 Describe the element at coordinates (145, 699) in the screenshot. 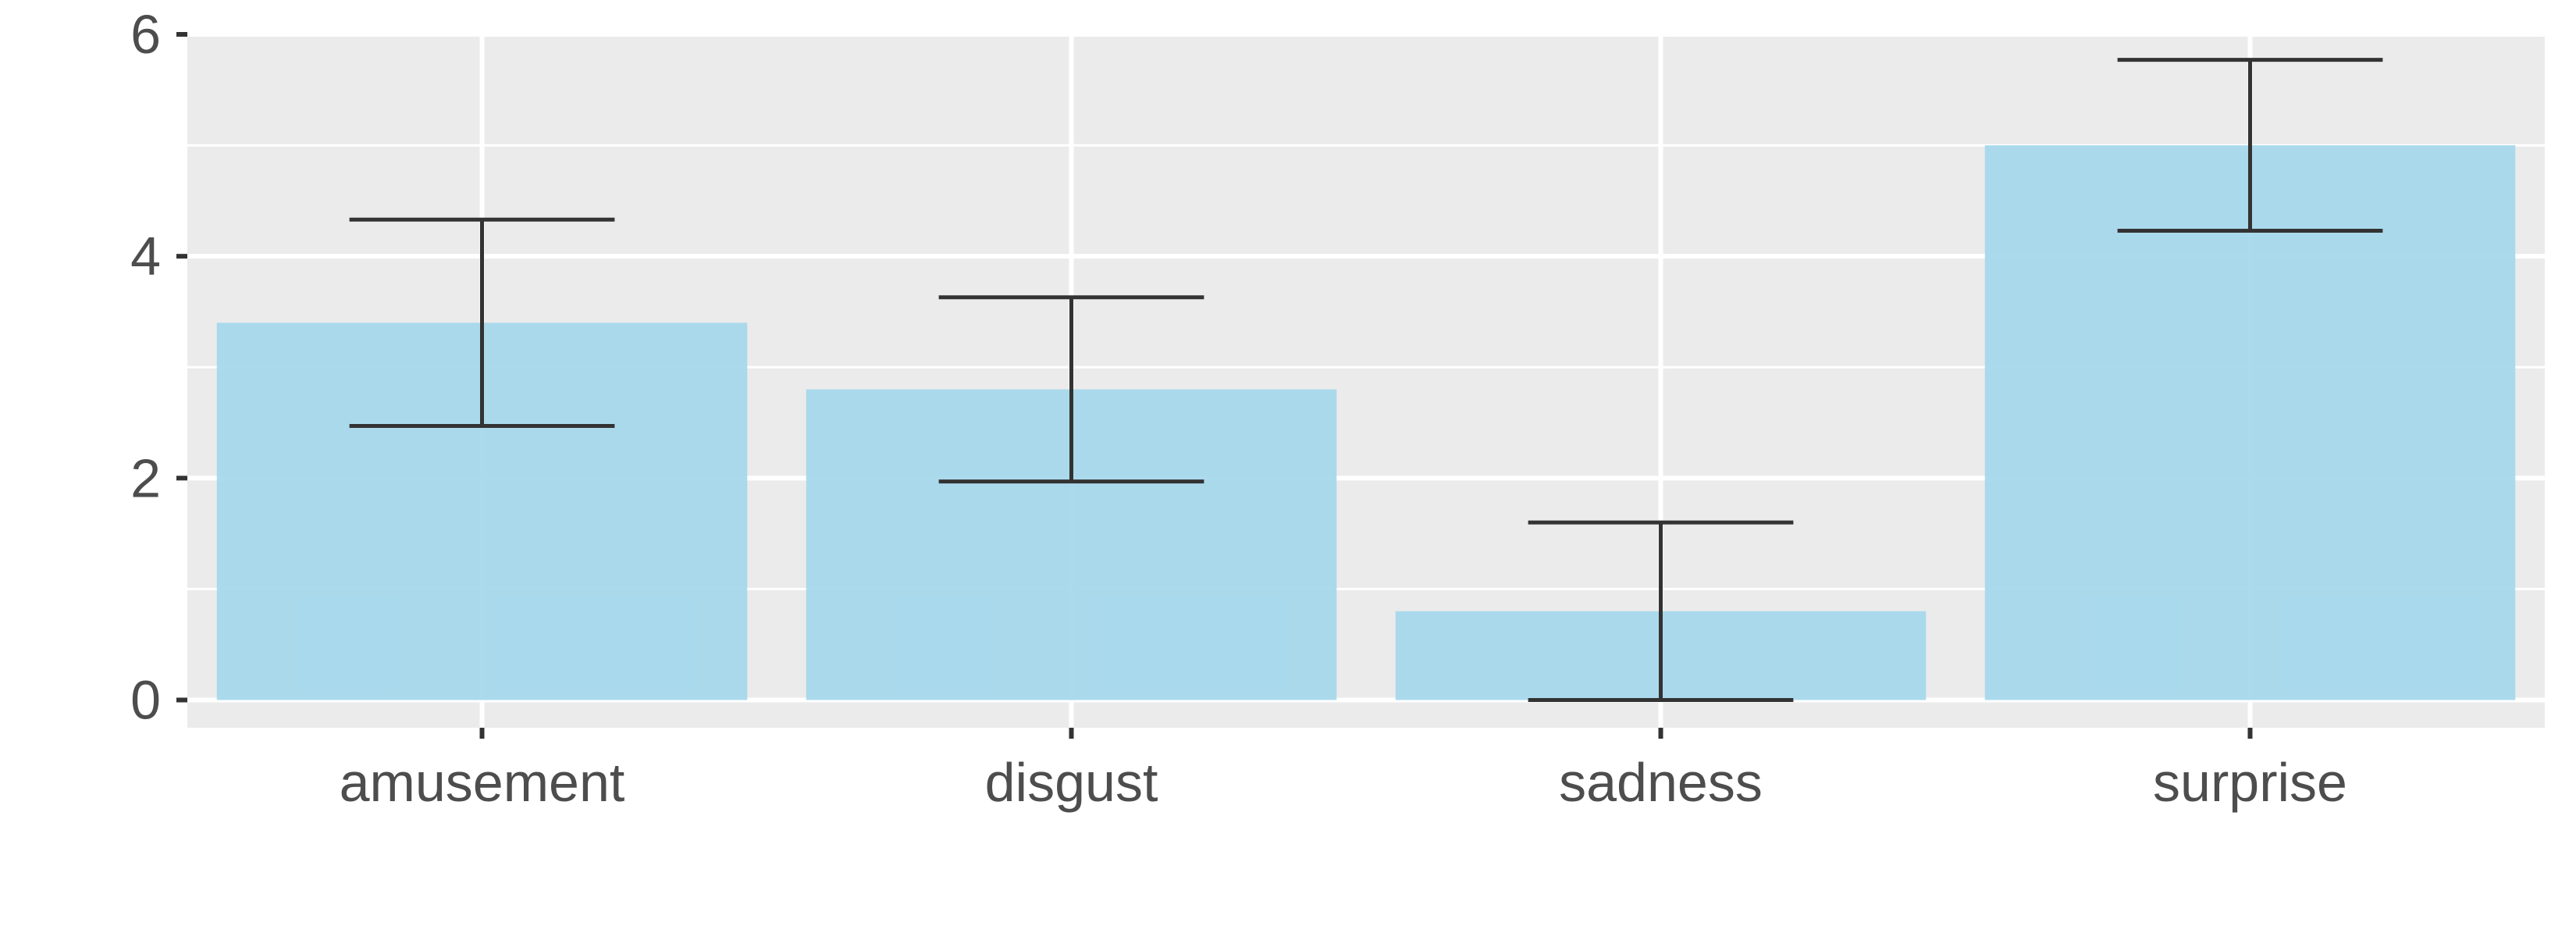

I see `y-tick-label: 0` at that location.